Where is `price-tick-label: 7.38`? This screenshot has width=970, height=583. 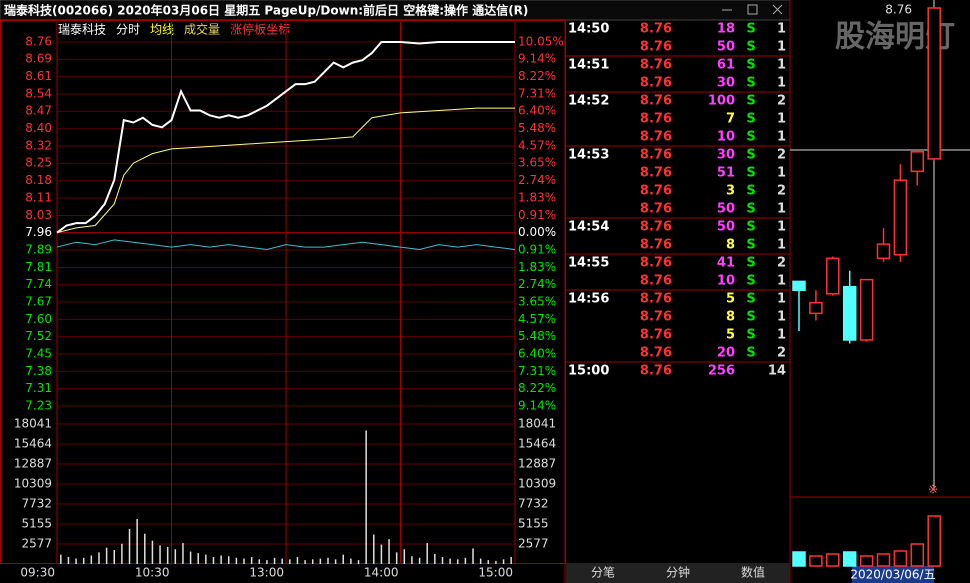 price-tick-label: 7.38 is located at coordinates (38, 371).